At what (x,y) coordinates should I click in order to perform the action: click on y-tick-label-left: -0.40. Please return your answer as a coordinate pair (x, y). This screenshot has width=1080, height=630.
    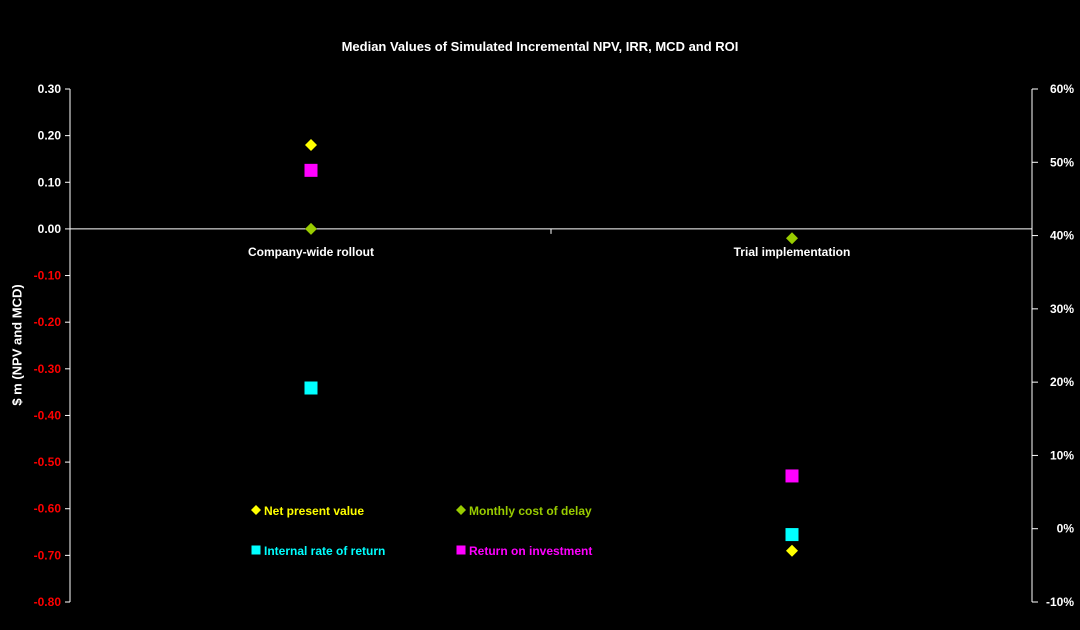
    Looking at the image, I should click on (48, 415).